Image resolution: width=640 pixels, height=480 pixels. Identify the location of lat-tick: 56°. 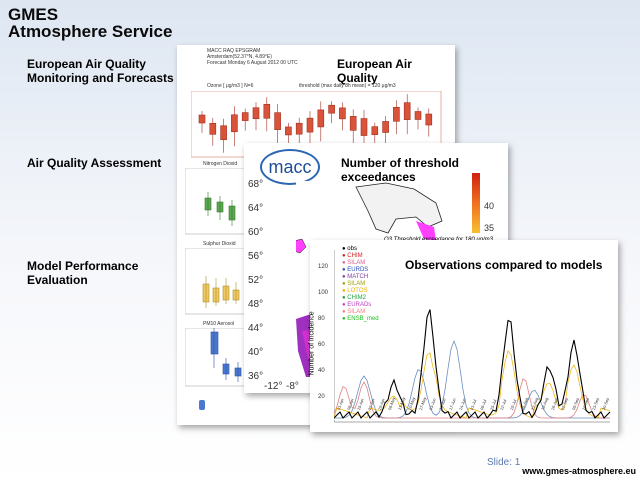
(256, 256).